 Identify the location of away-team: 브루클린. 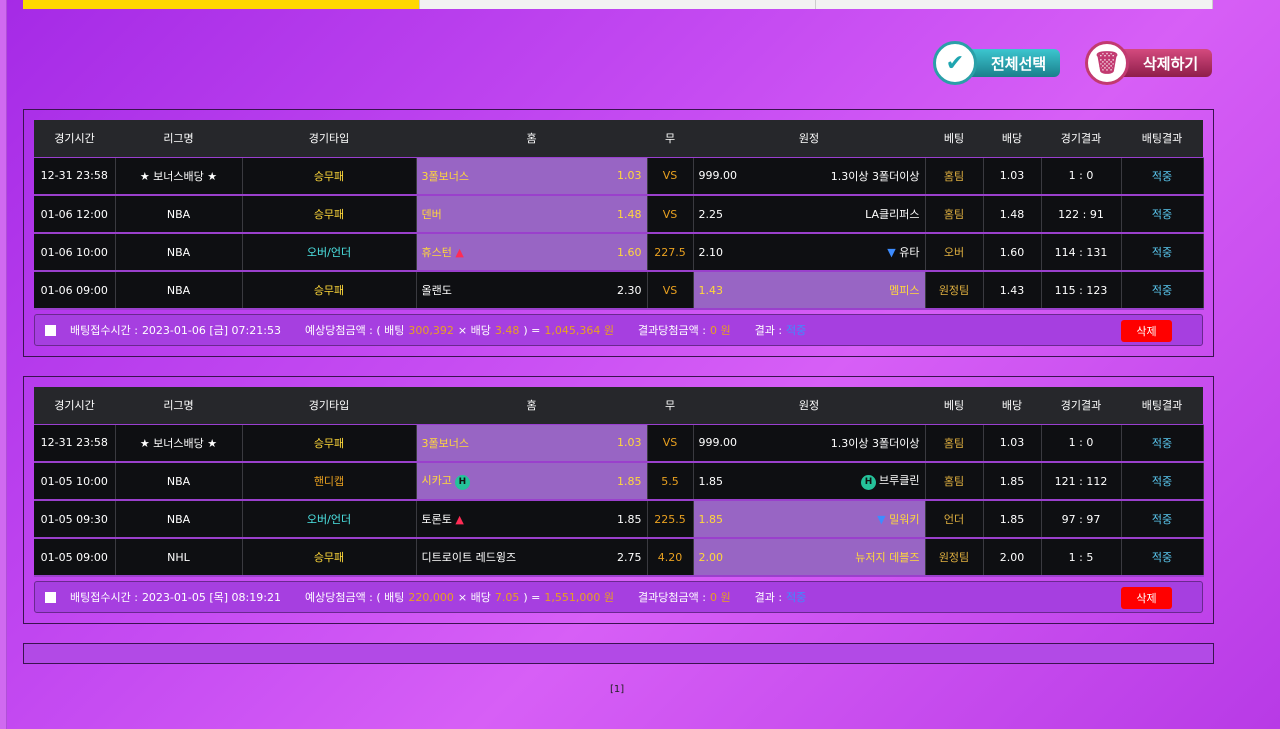
(899, 480).